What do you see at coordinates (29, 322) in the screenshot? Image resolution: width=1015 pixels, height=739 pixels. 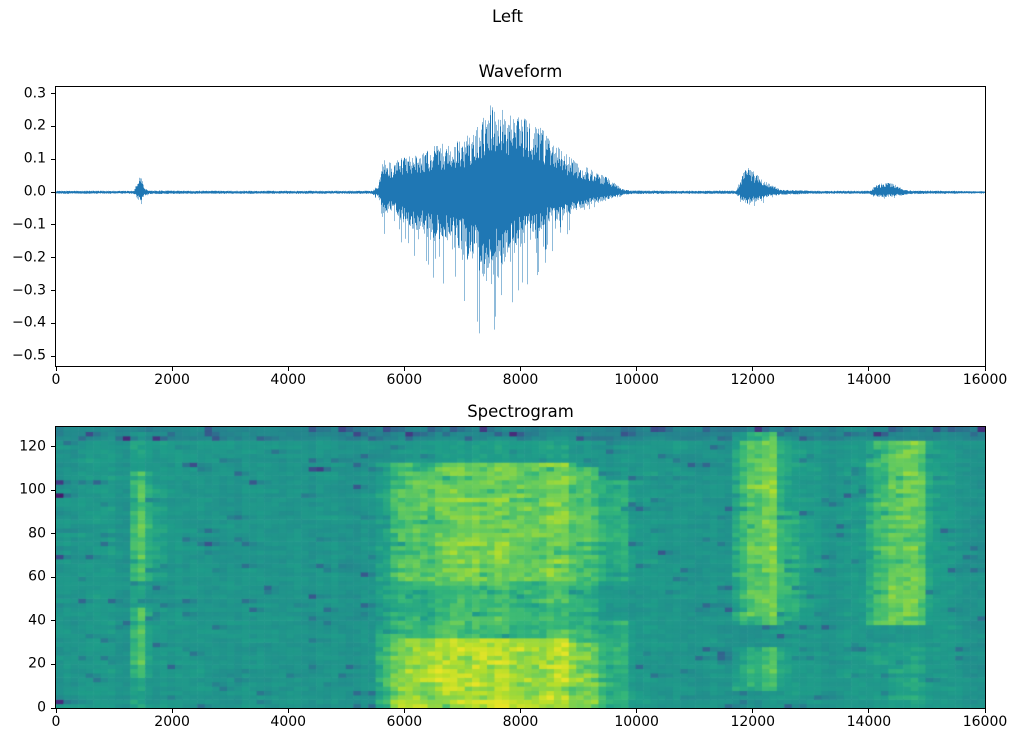 I see `y-tick-label: −0.4` at bounding box center [29, 322].